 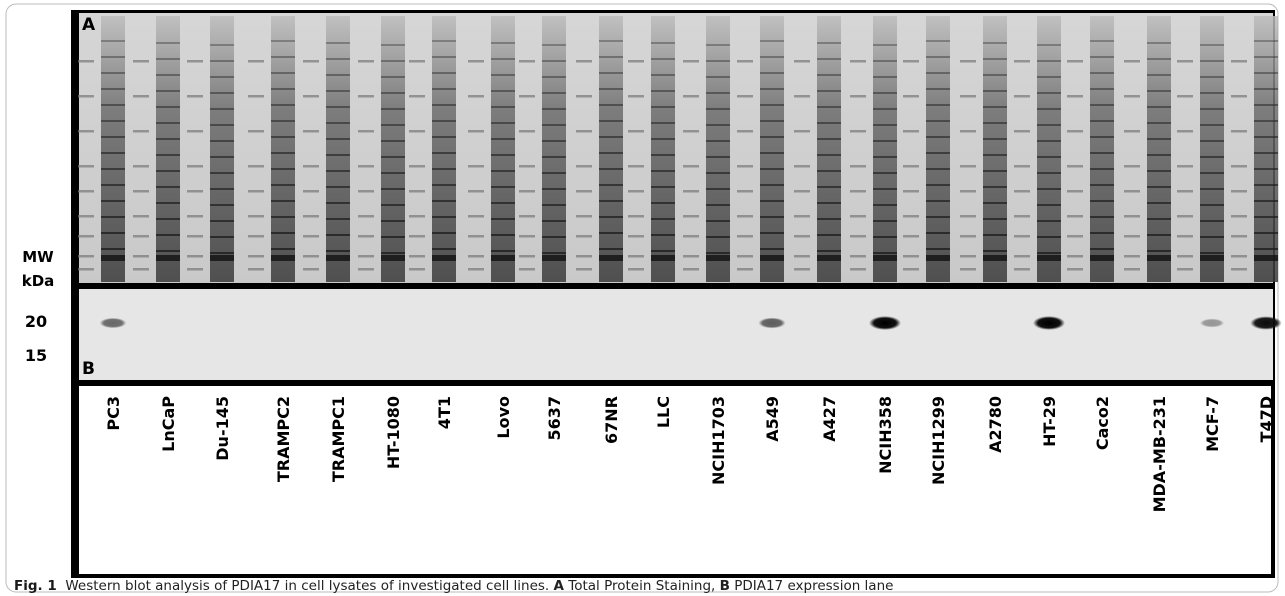 I want to click on lane-label: LnCaP, so click(x=168, y=424).